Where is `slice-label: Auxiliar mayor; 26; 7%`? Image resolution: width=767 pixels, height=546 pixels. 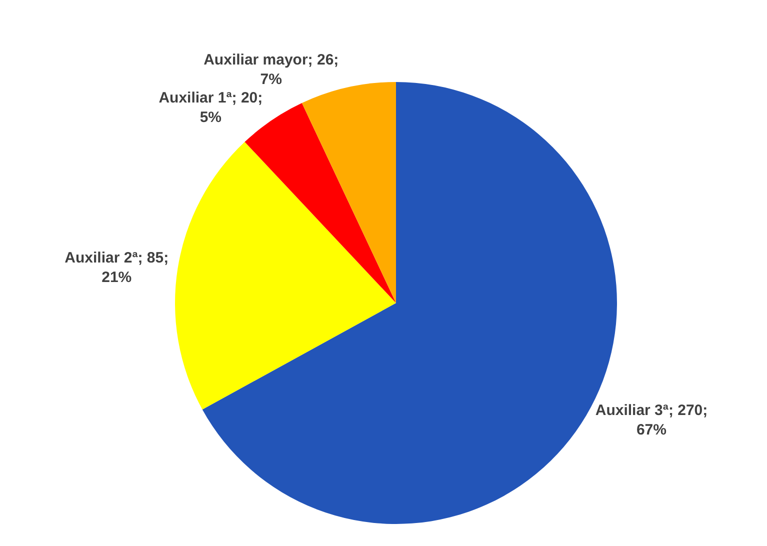
slice-label: Auxiliar mayor; 26; 7% is located at coordinates (271, 70).